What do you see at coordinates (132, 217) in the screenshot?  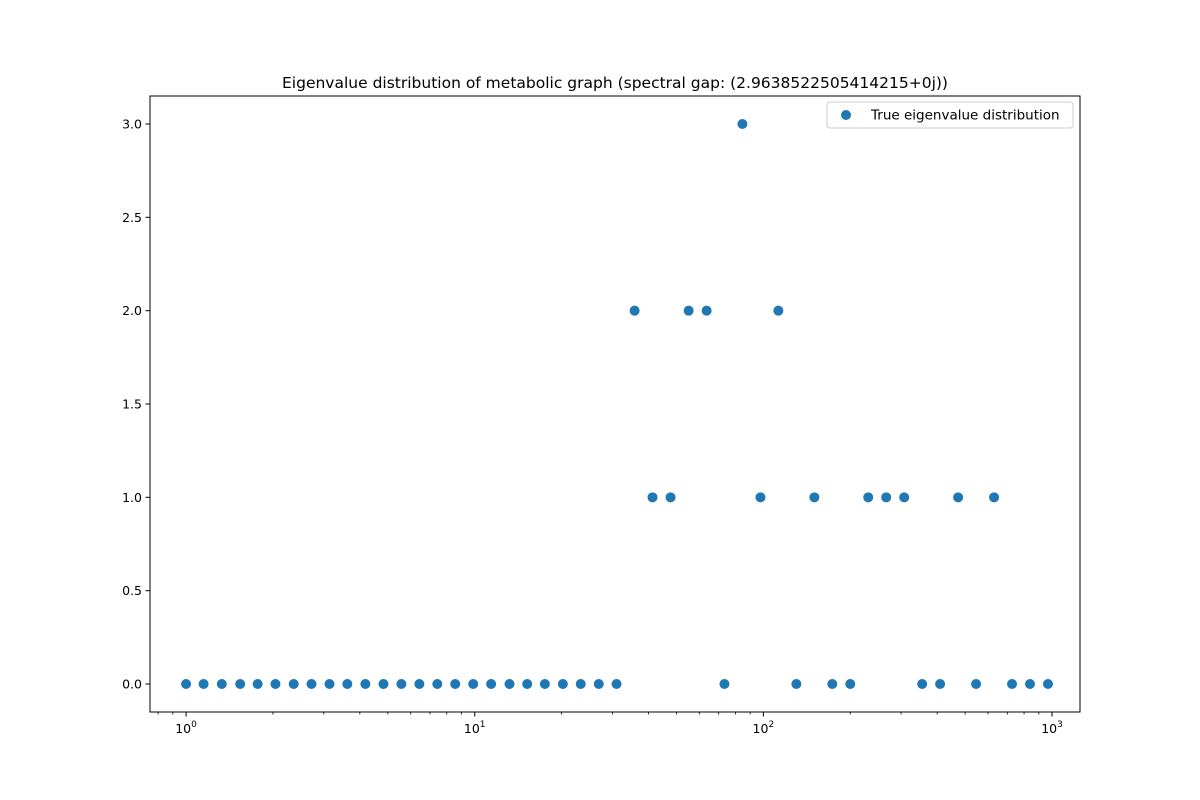 I see `y-tick-label: 2.5` at bounding box center [132, 217].